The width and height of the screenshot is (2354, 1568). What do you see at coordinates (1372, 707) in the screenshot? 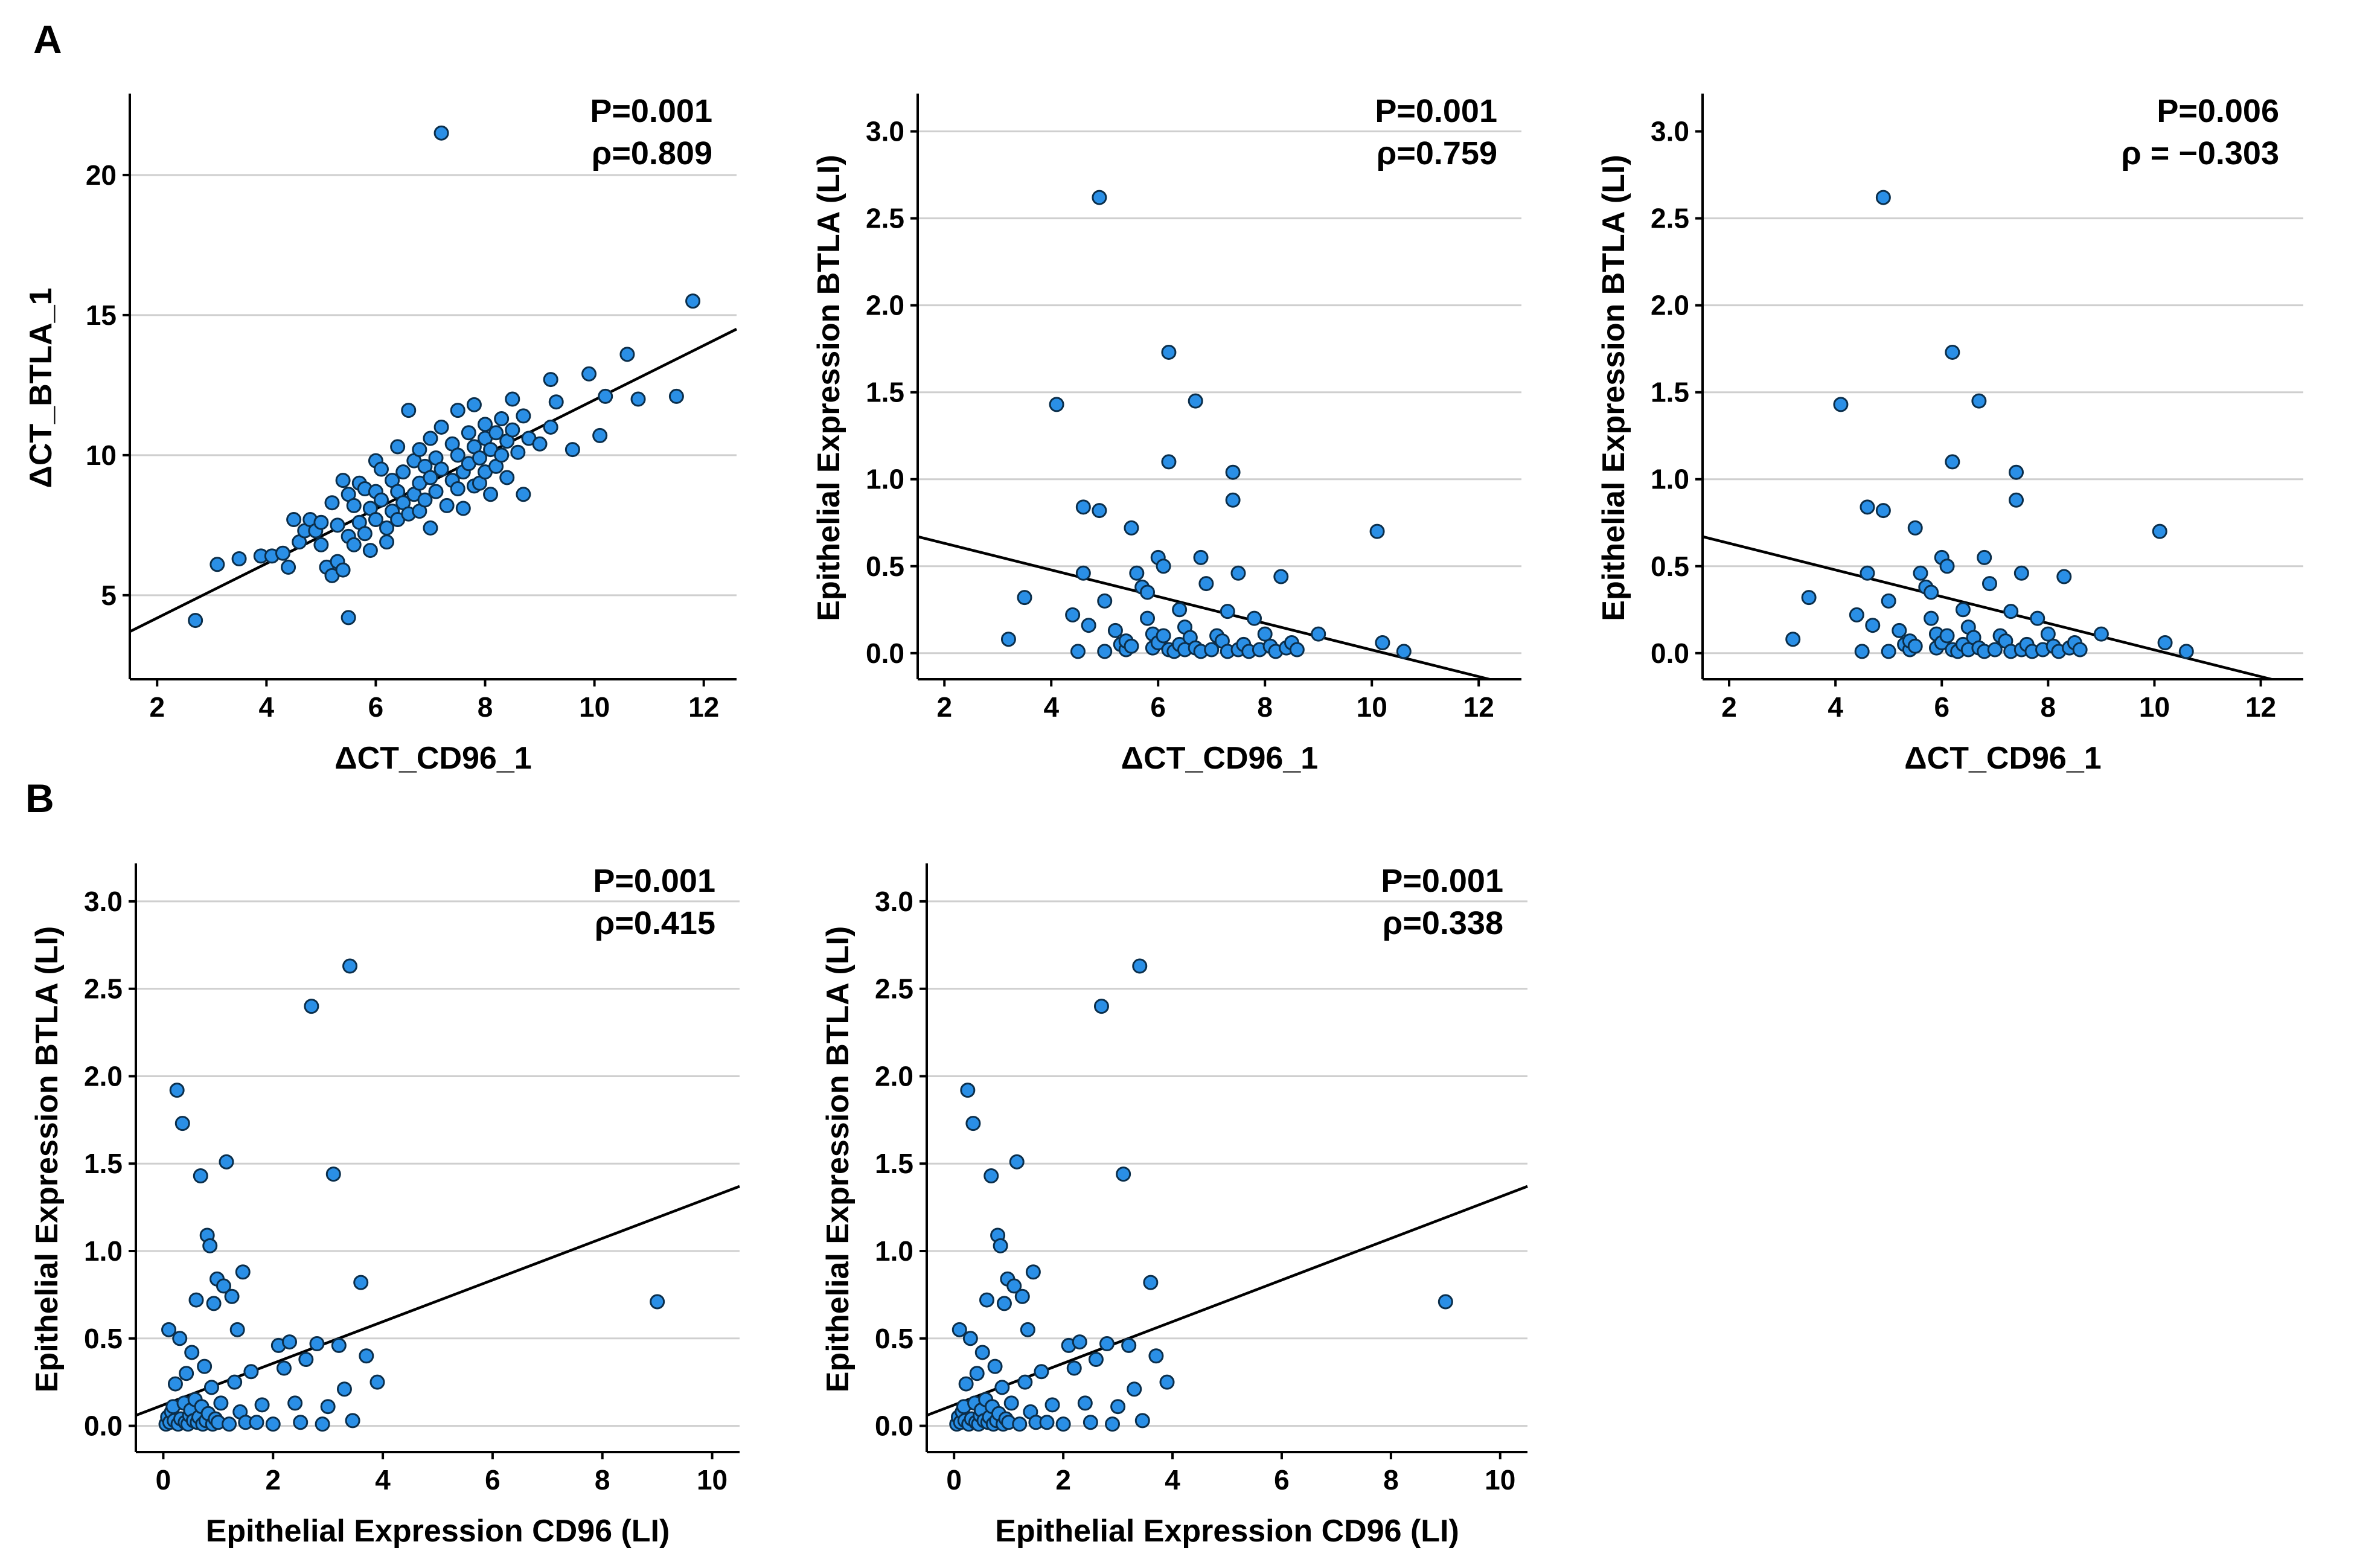
I see `x-tick-label: 10` at bounding box center [1372, 707].